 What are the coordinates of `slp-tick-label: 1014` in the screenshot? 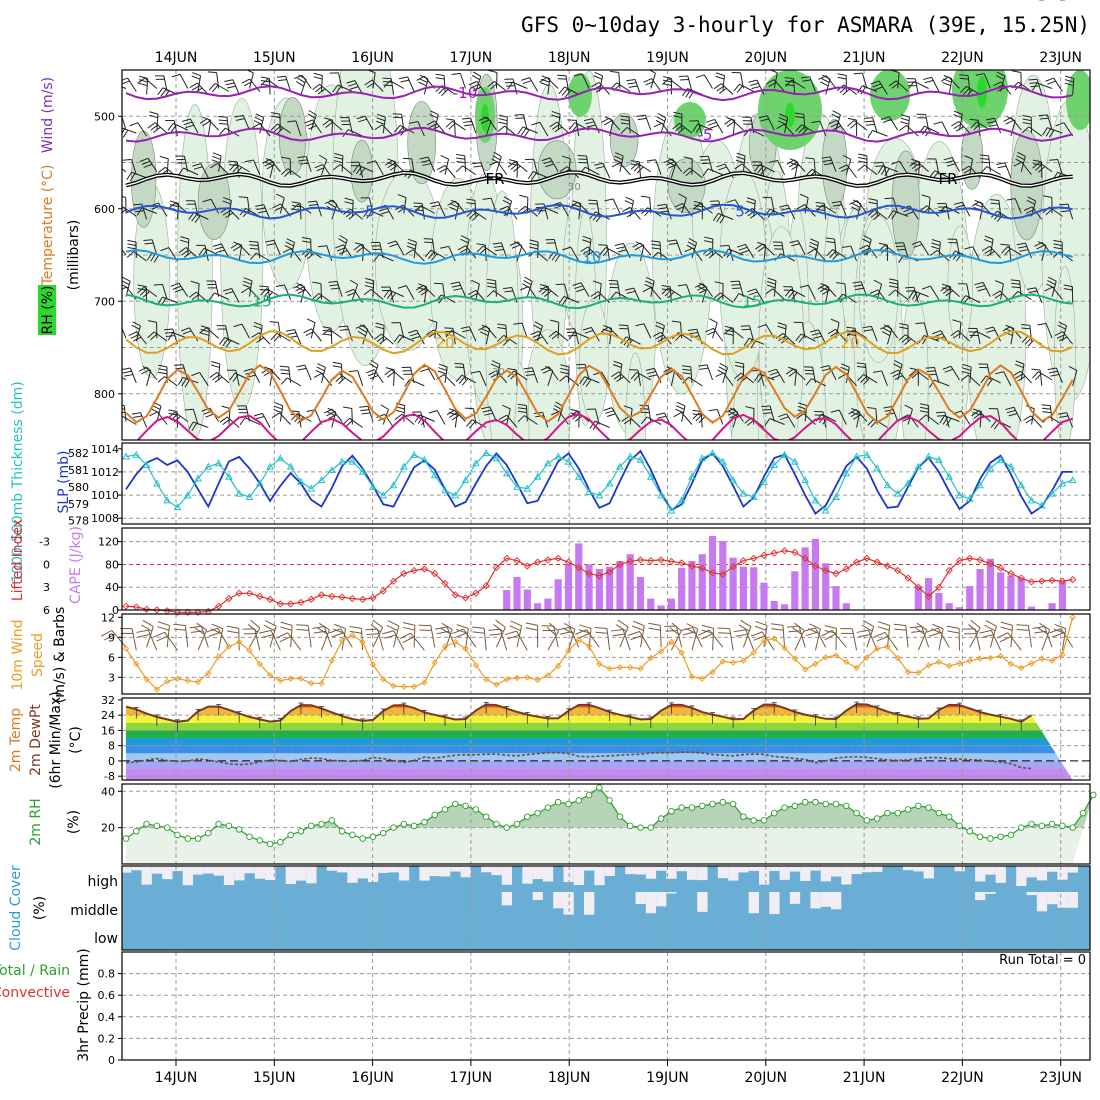 It's located at (105, 449).